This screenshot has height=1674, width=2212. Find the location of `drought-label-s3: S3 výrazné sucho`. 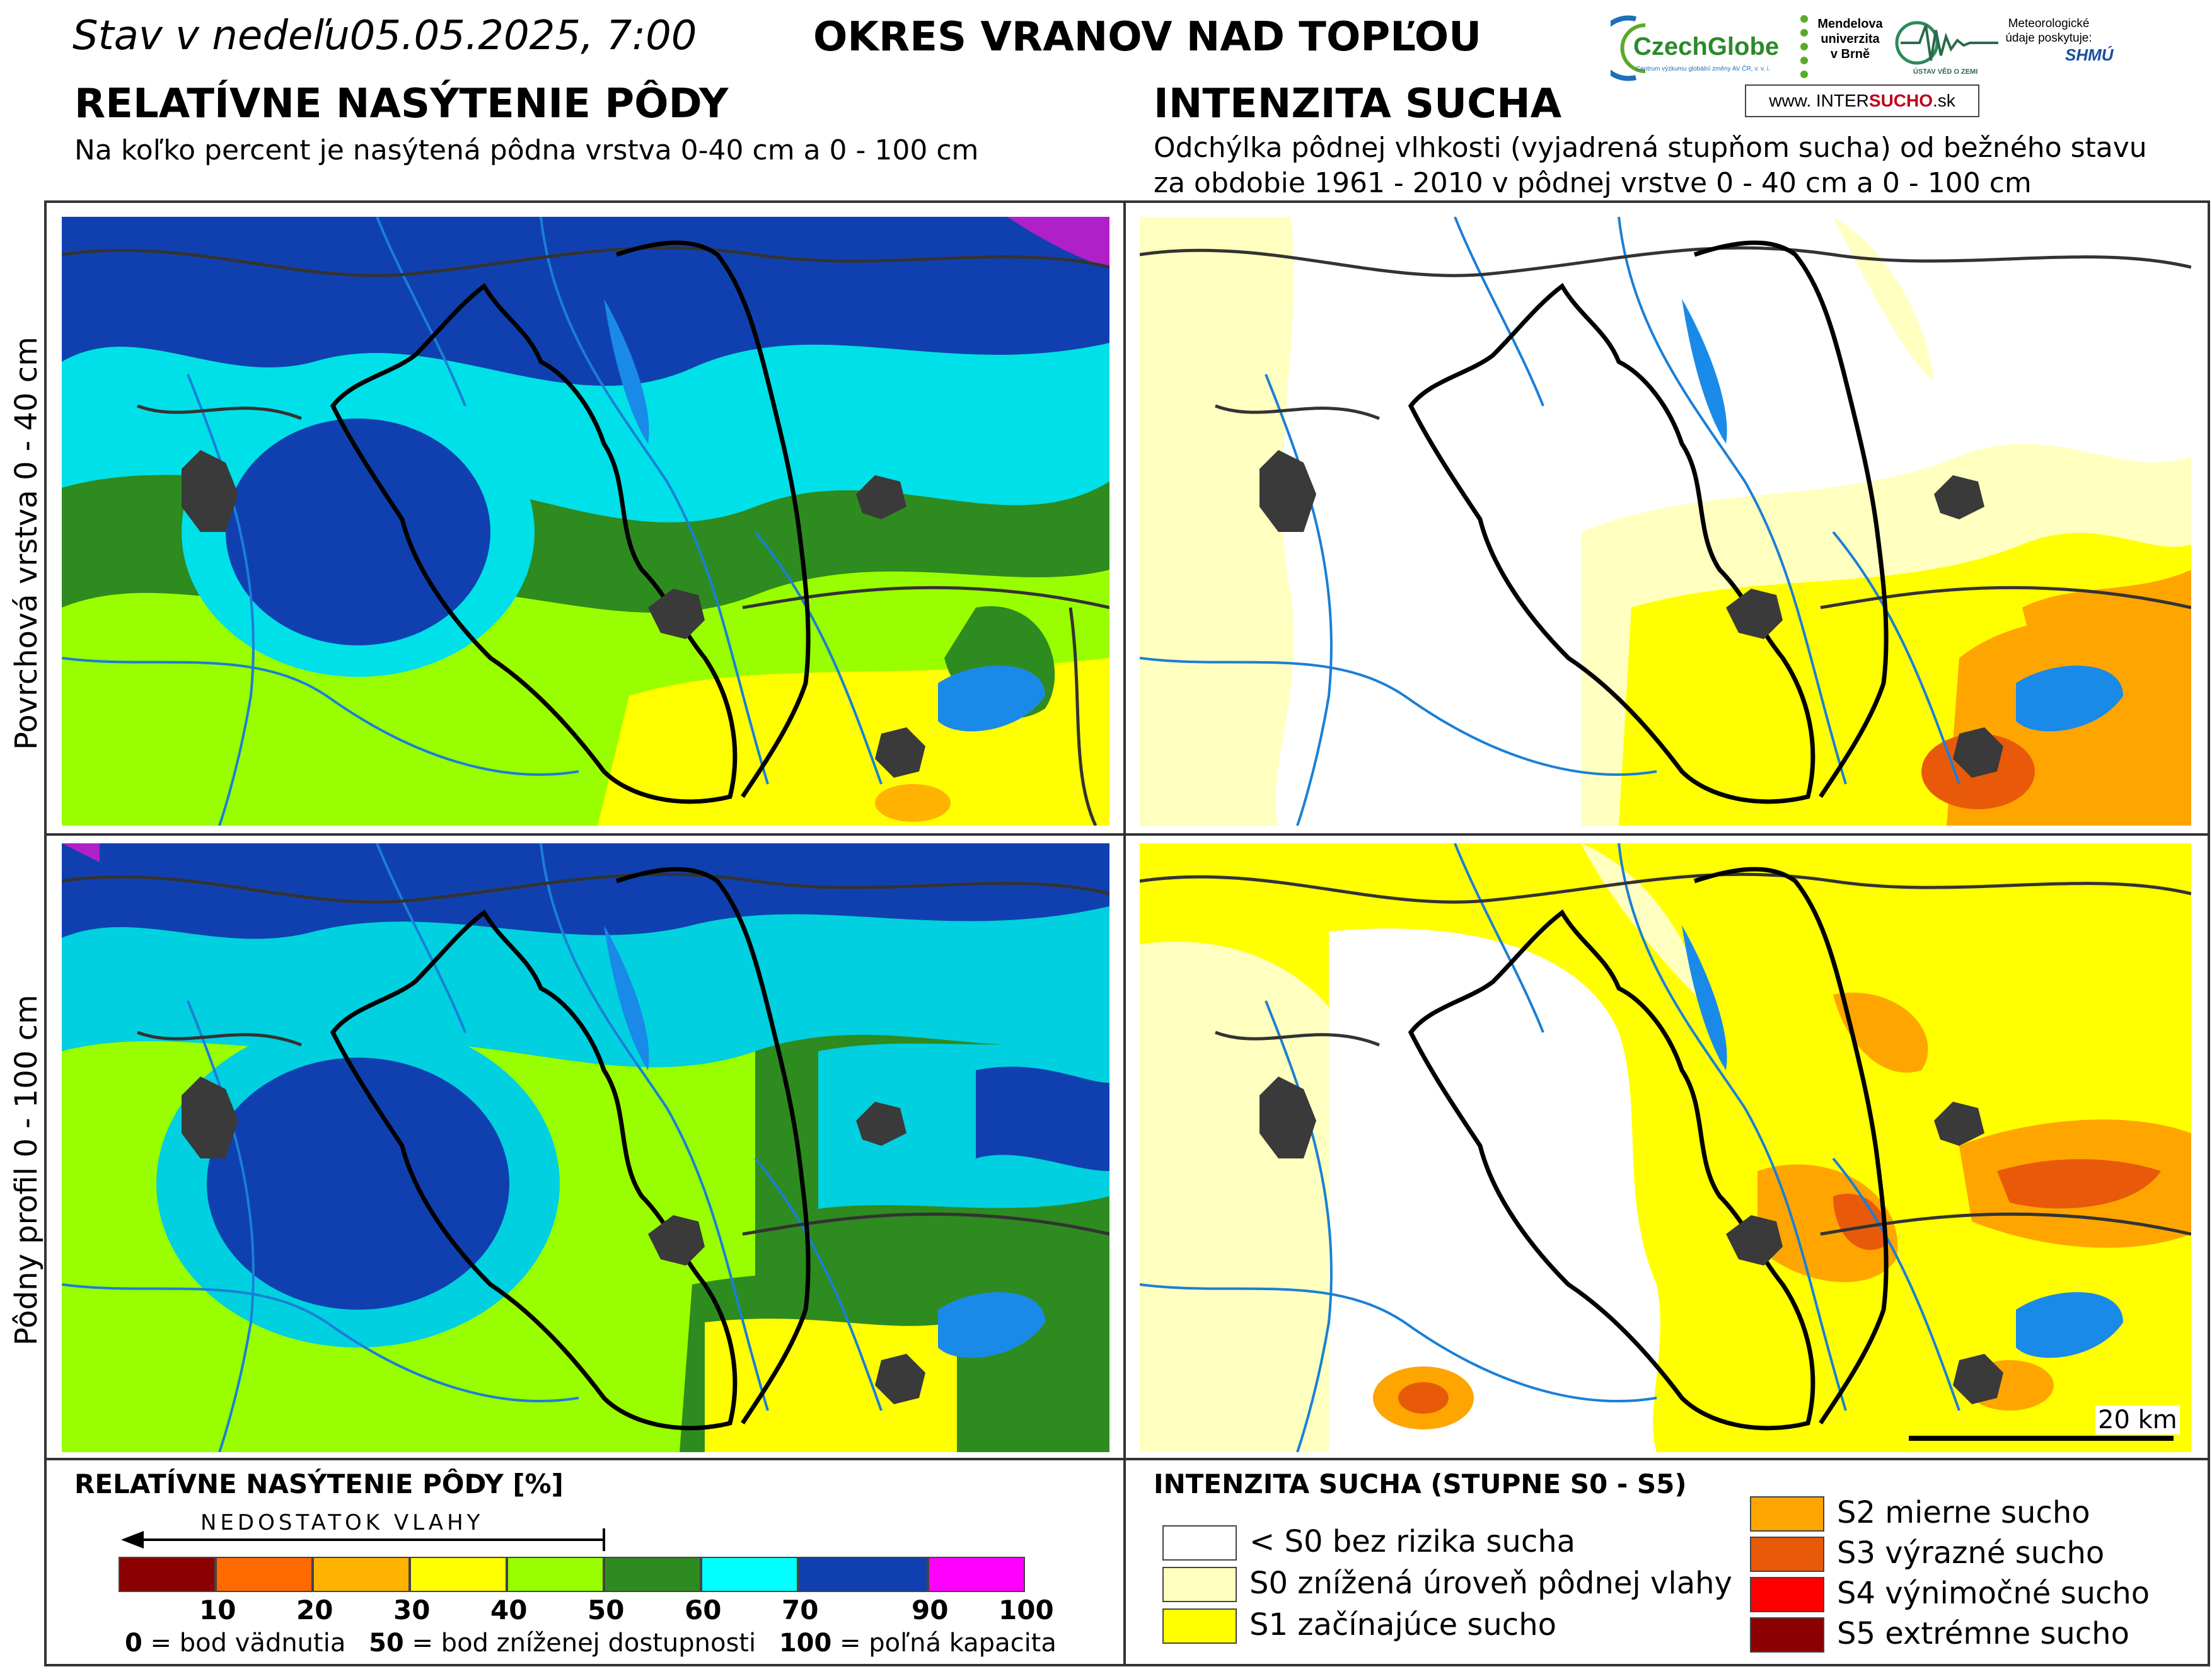

drought-label-s3: S3 výrazné sucho is located at coordinates (1971, 1553).